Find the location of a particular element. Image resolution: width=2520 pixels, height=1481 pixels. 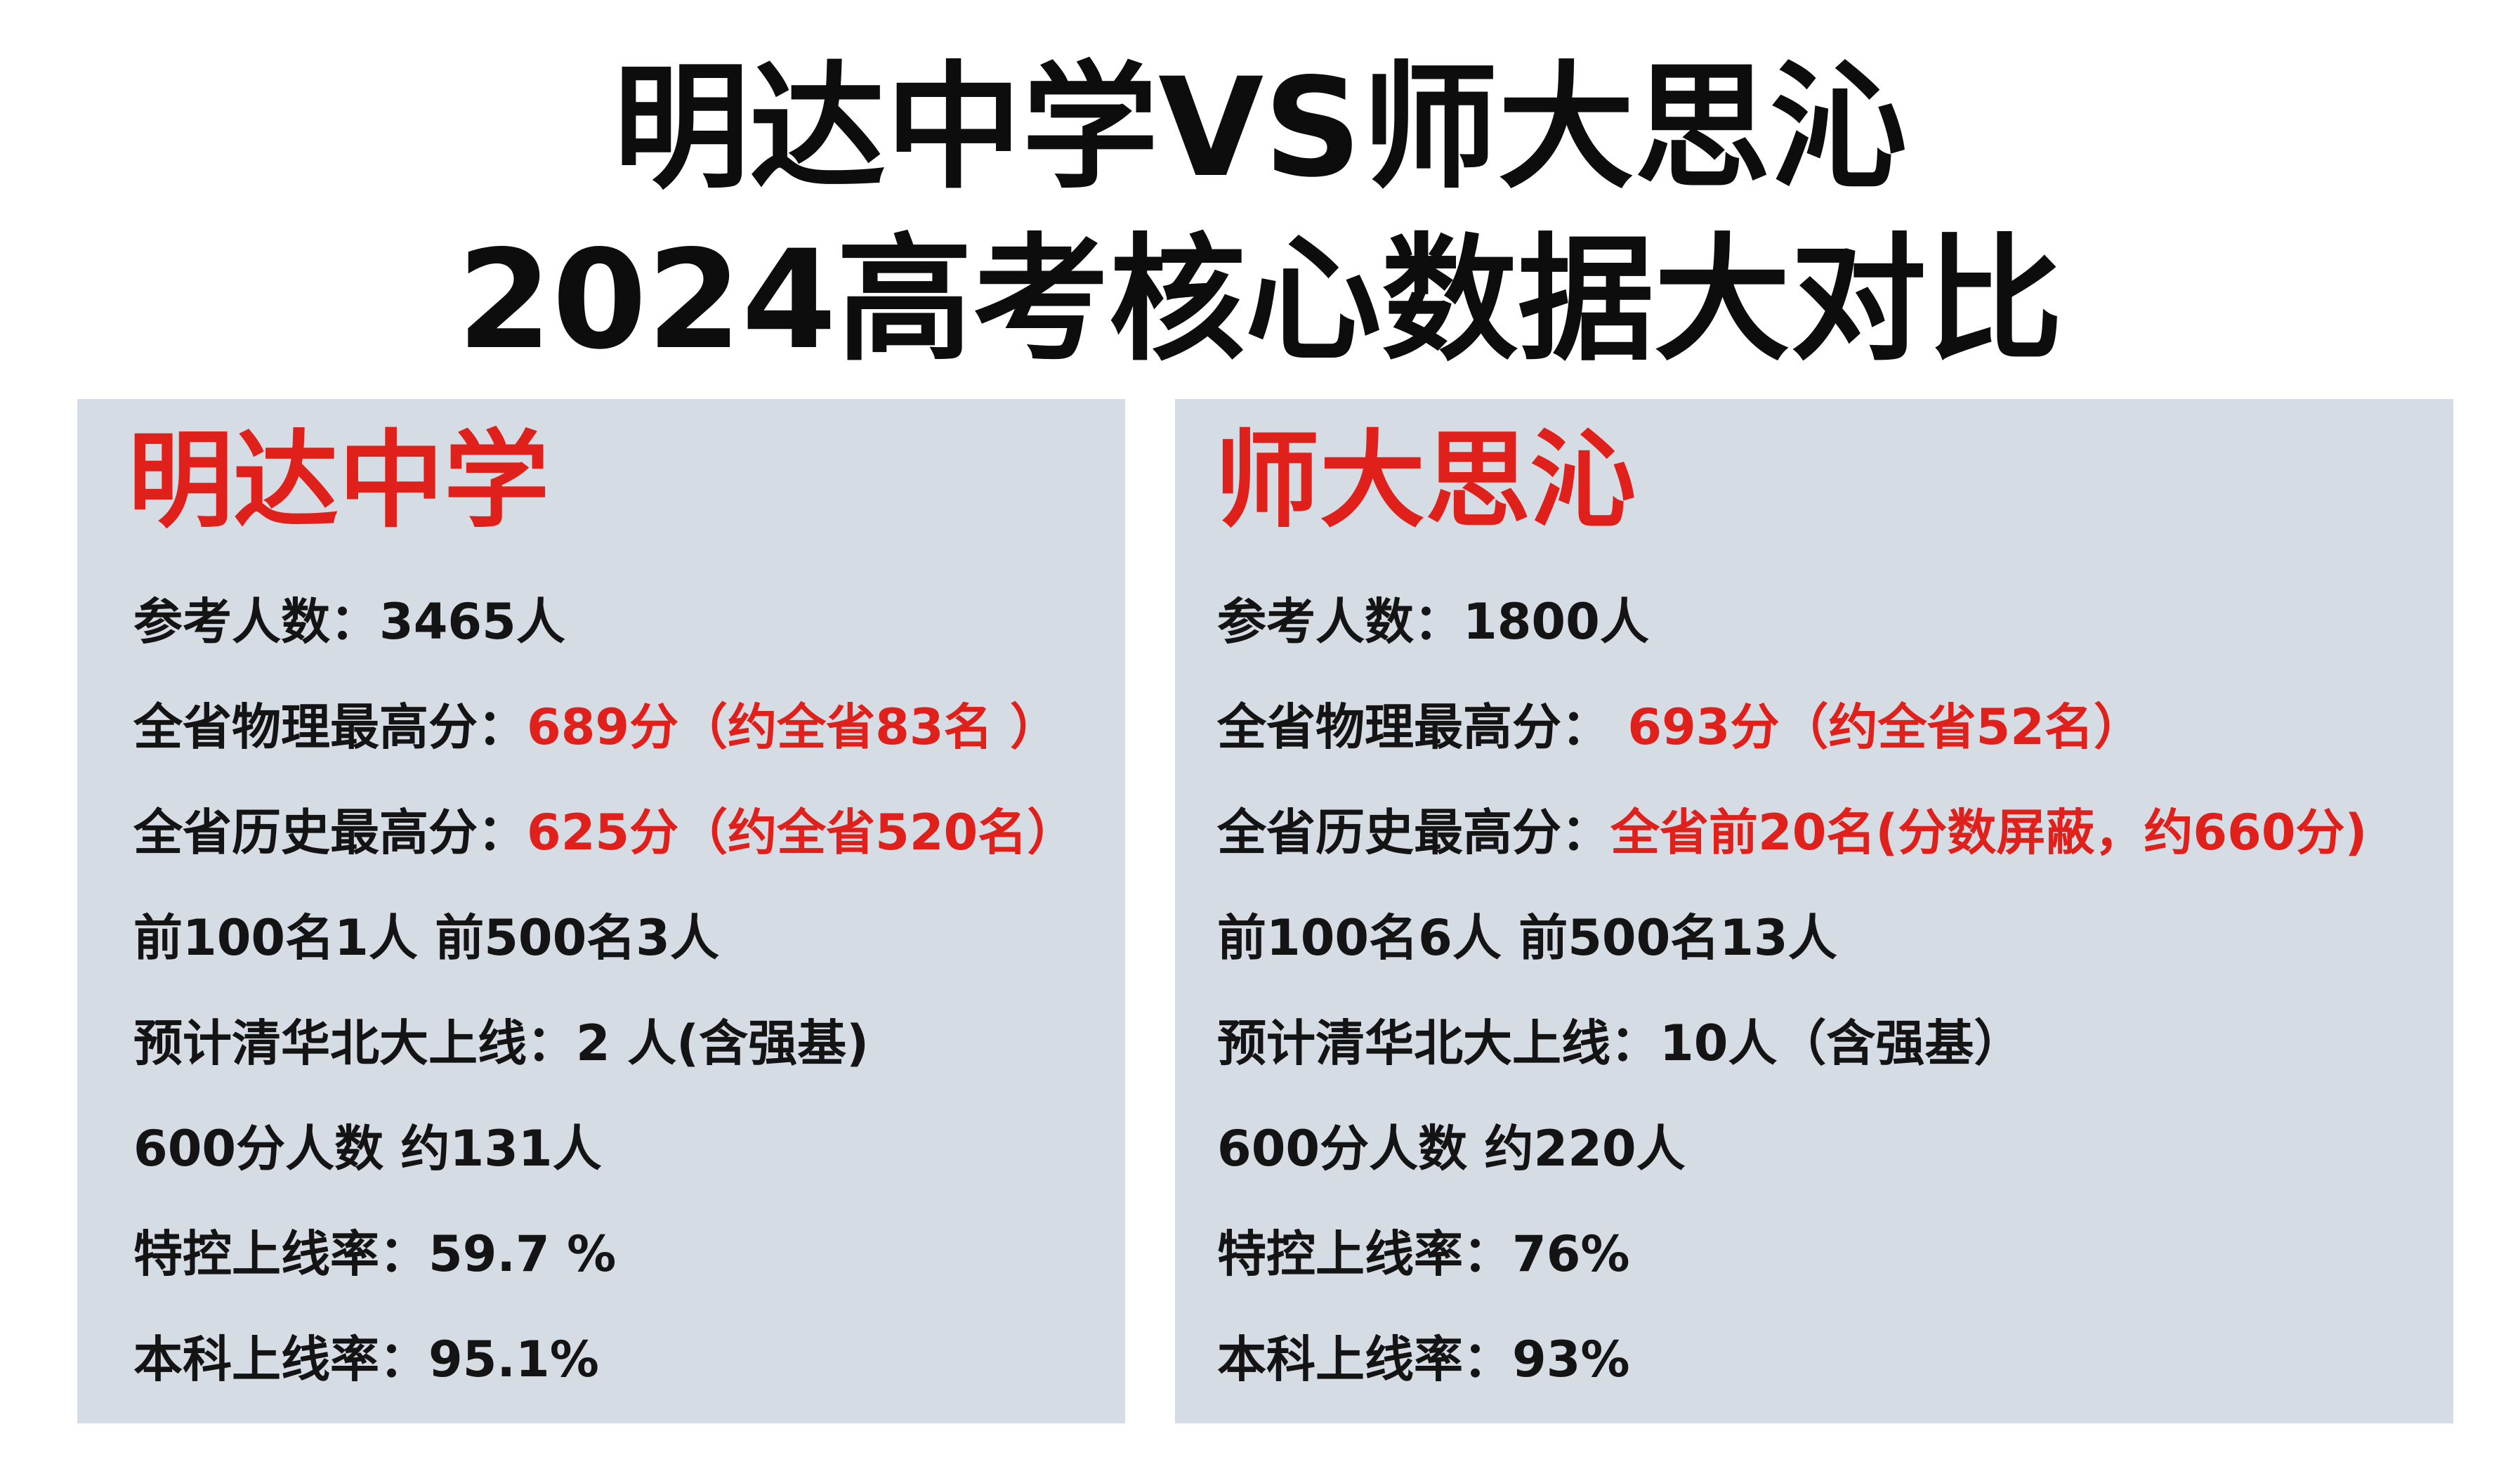

stat-row-physics-top: 全省物理最高分： 693分（约全省52名） is located at coordinates (1680, 727).